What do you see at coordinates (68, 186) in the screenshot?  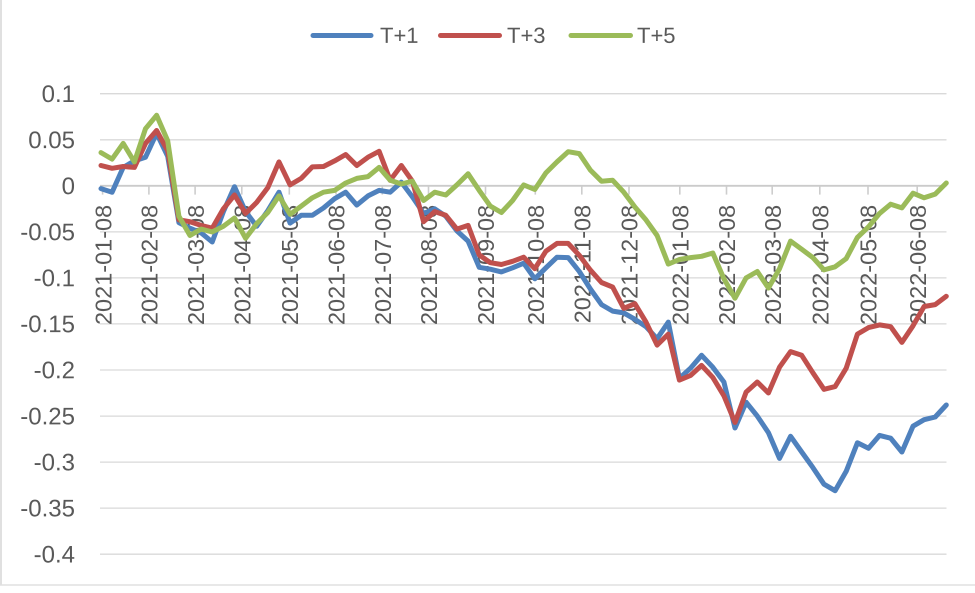 I see `svg-text: 0` at bounding box center [68, 186].